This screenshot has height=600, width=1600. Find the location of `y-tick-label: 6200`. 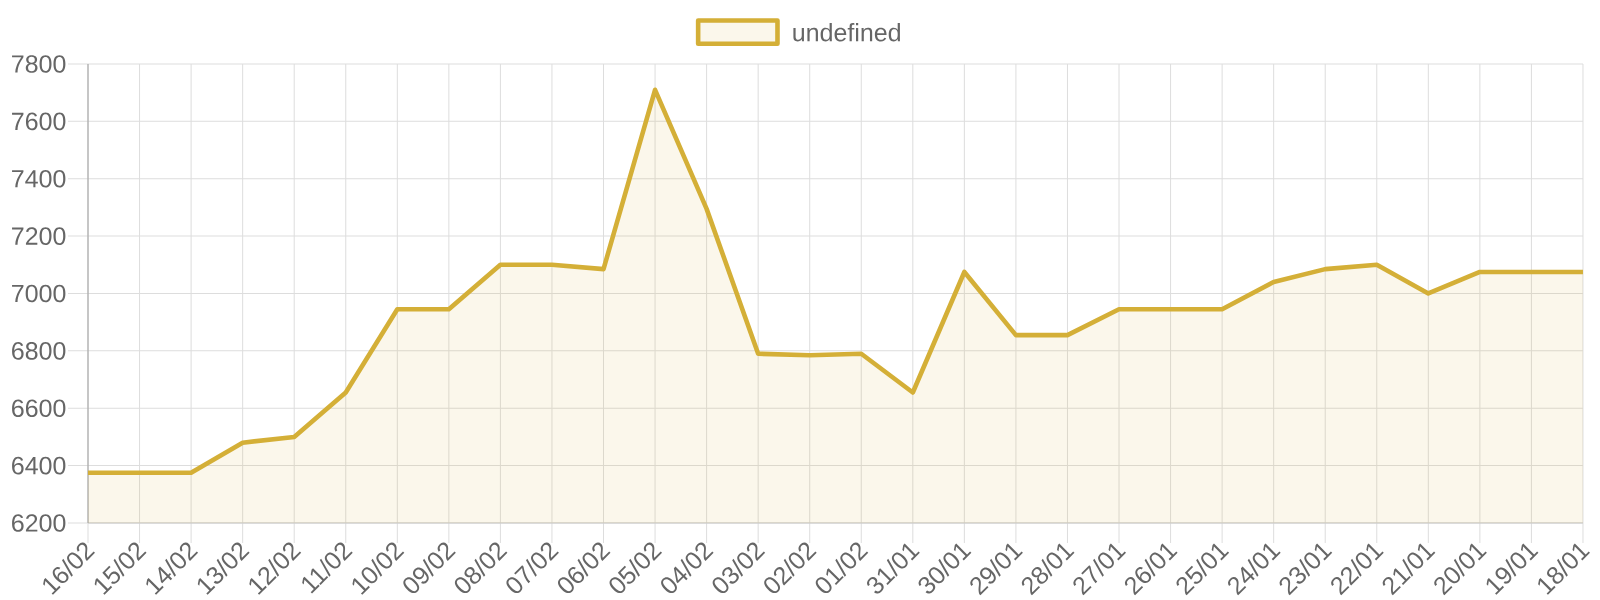

y-tick-label: 6200 is located at coordinates (39, 523).